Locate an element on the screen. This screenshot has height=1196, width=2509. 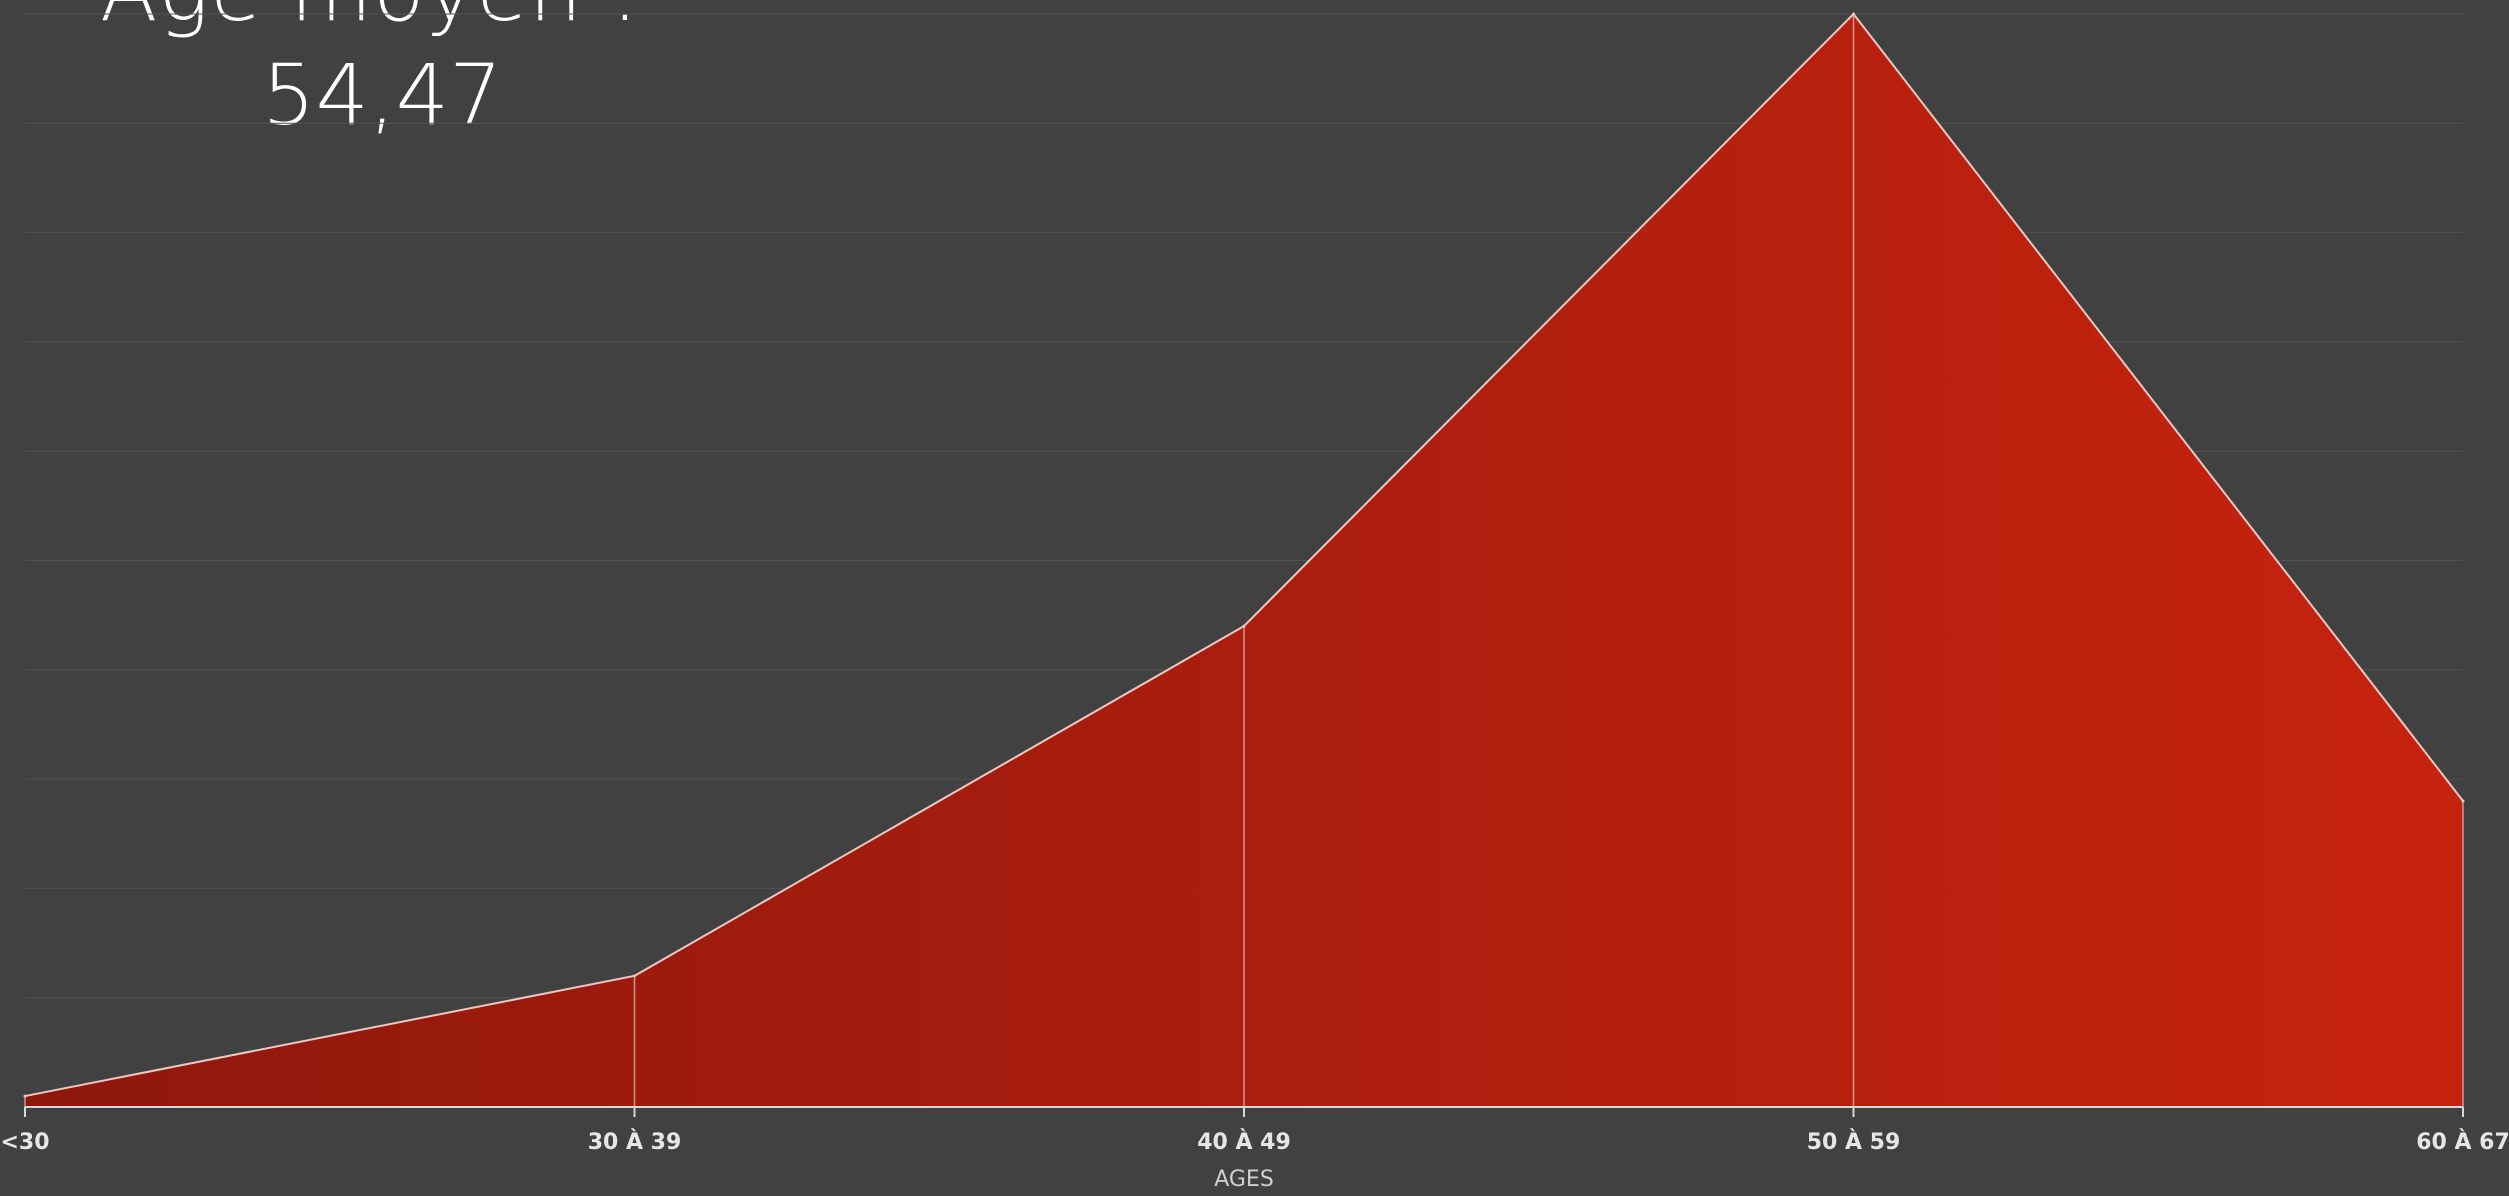
x-tick-label: 40 À 49 is located at coordinates (1244, 1142).